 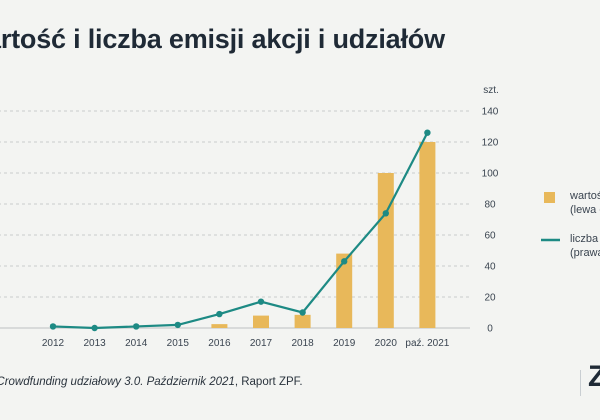 I want to click on legend-line-line2: (prawa, so click(x=585, y=253).